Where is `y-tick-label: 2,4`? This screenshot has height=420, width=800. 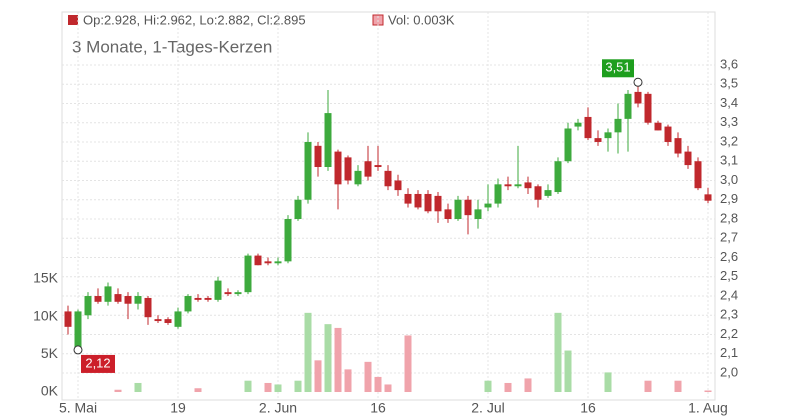 y-tick-label: 2,4 is located at coordinates (729, 294).